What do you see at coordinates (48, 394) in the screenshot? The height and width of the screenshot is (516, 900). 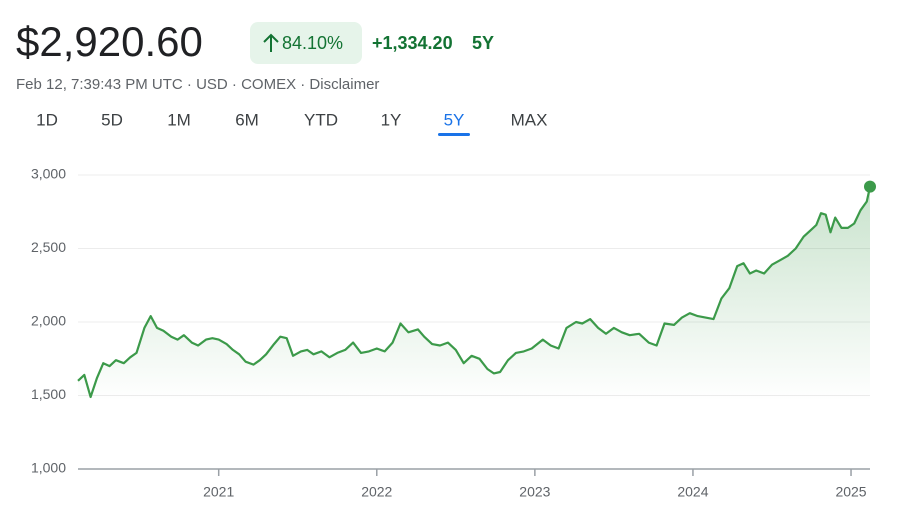 I see `y-tick-label: 1,500` at bounding box center [48, 394].